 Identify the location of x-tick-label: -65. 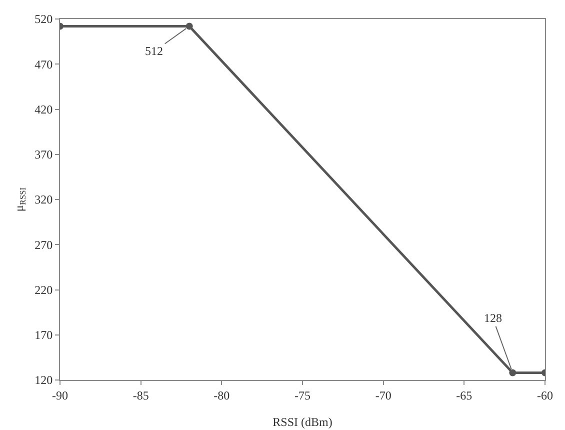
(464, 395).